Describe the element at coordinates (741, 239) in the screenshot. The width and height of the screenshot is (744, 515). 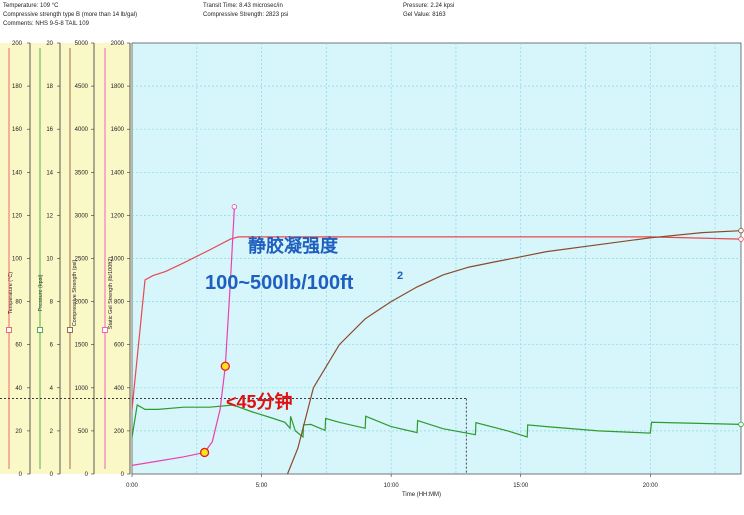
I see `series-end-marker-temperature` at that location.